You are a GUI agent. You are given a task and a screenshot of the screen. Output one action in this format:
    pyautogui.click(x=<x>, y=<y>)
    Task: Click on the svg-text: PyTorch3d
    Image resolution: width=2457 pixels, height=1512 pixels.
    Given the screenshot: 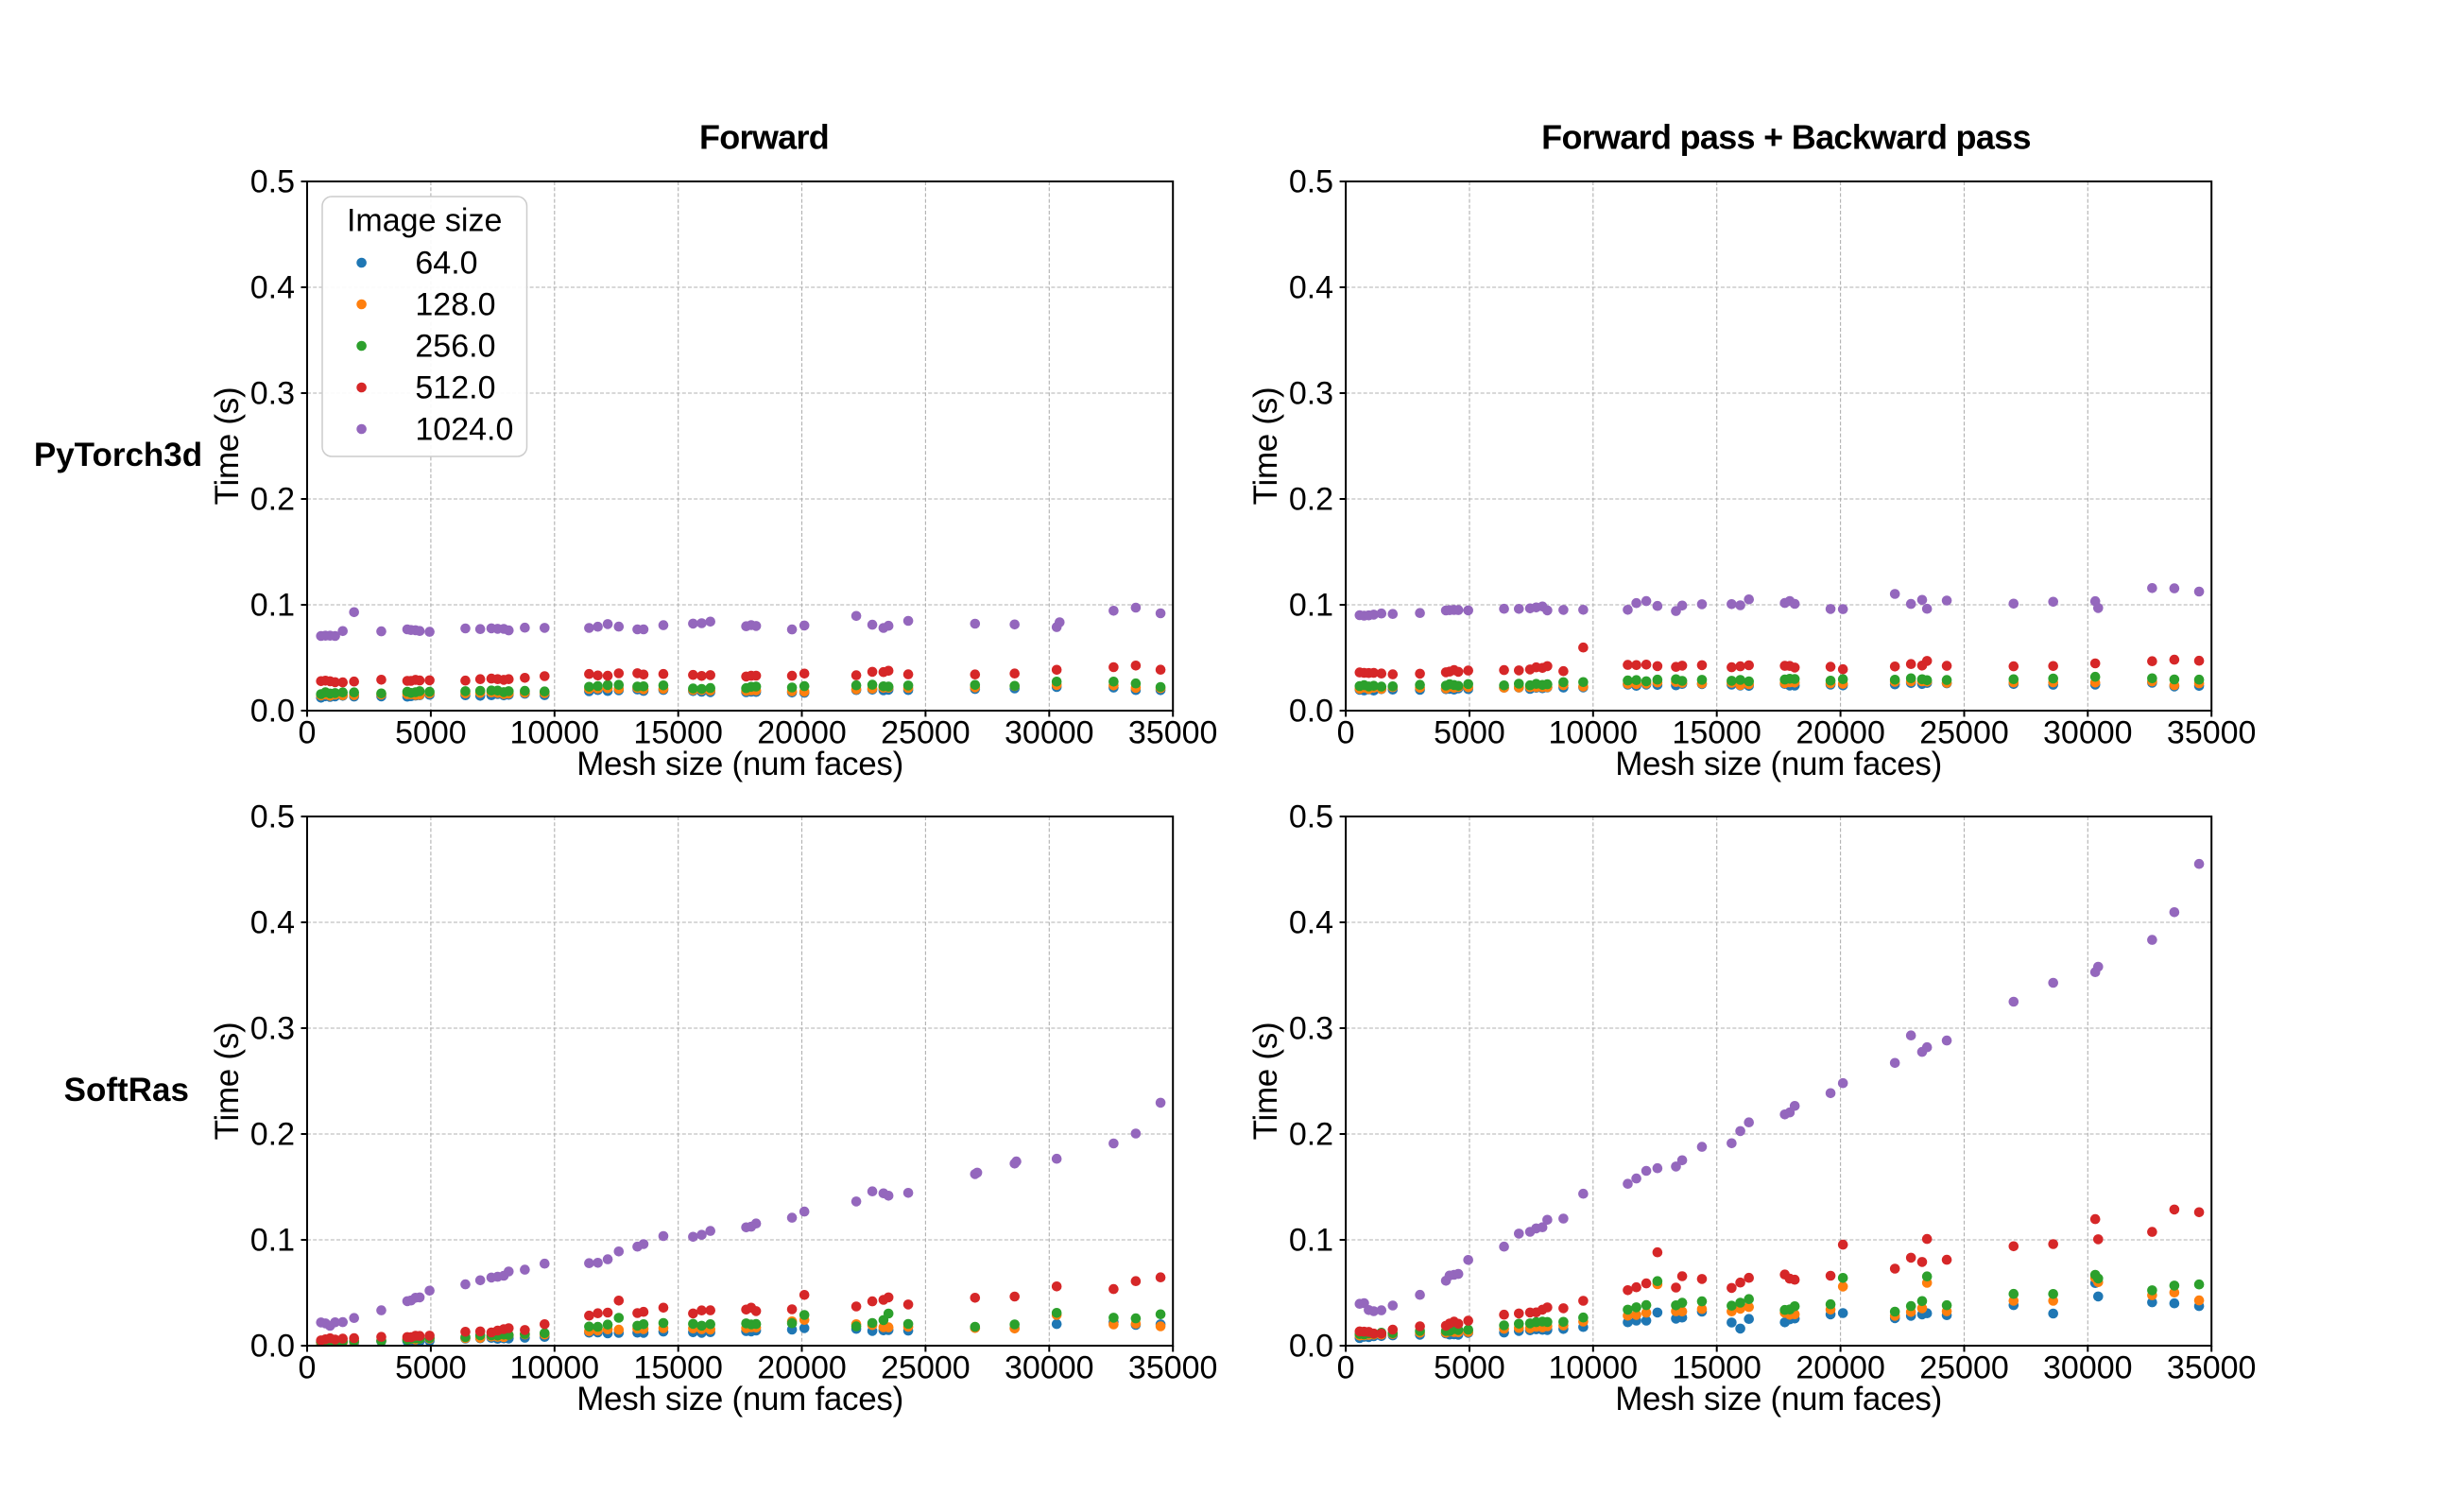 What is the action you would take?
    pyautogui.click(x=118, y=455)
    